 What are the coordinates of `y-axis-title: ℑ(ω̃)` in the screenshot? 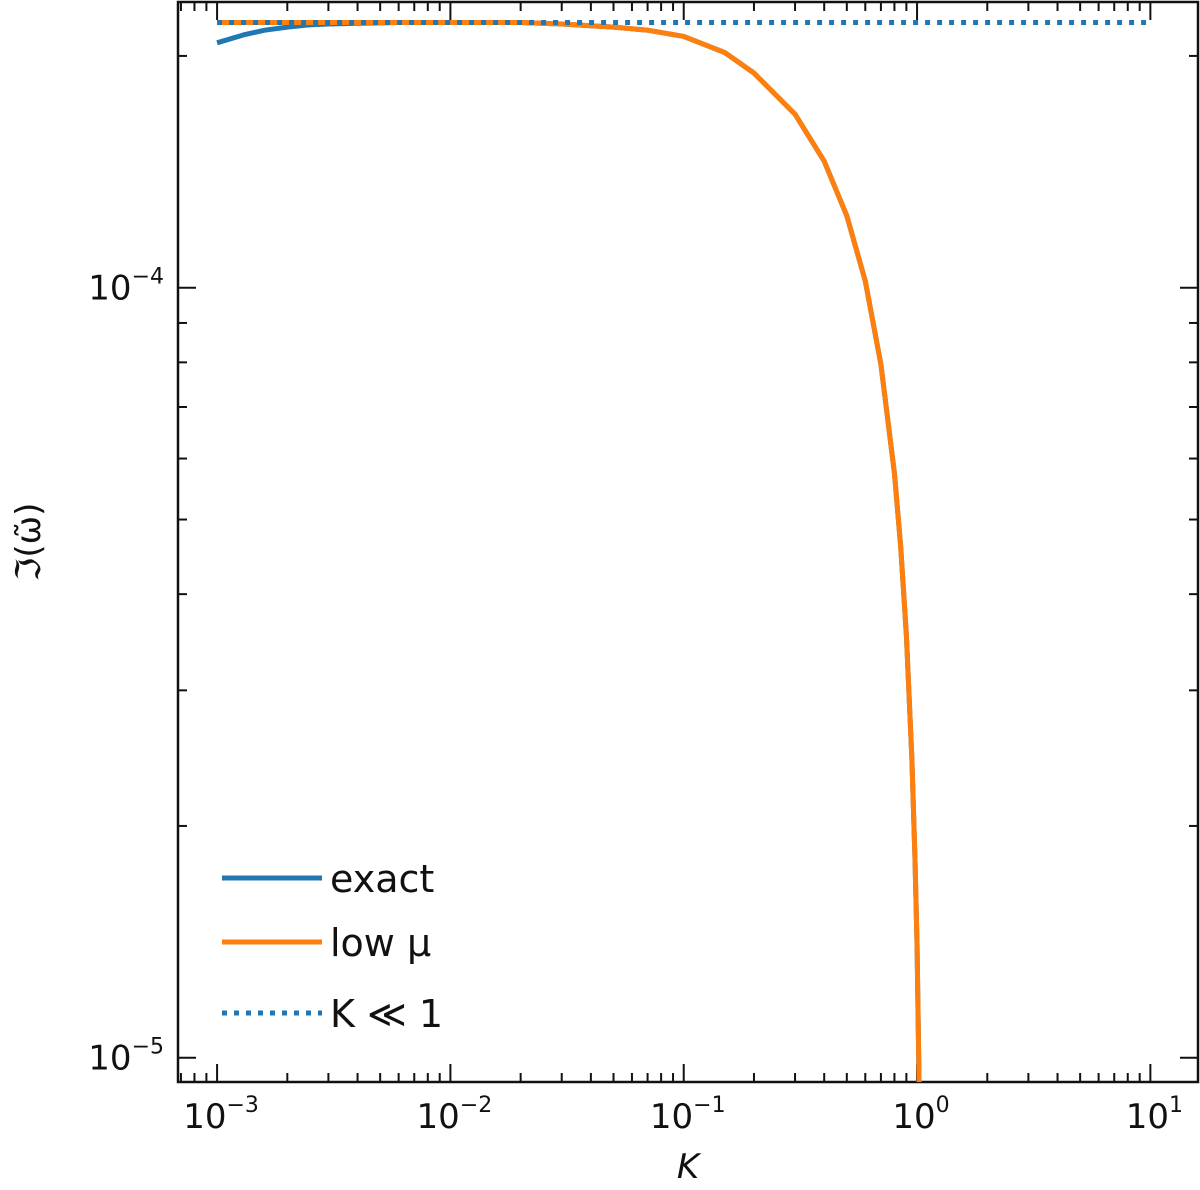 It's located at (29, 542).